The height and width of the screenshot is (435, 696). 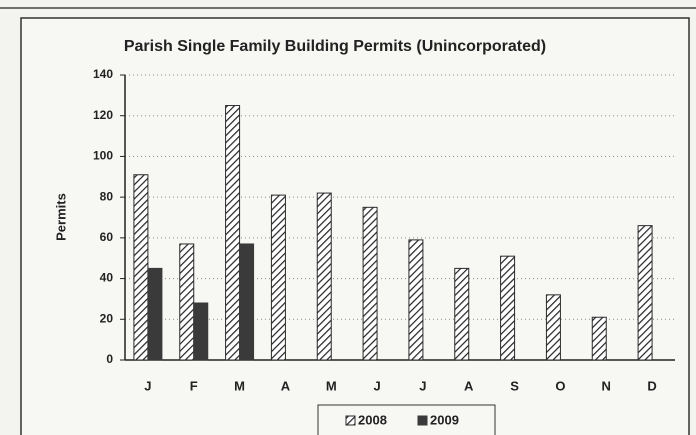 What do you see at coordinates (107, 237) in the screenshot?
I see `y-tick-label: 60` at bounding box center [107, 237].